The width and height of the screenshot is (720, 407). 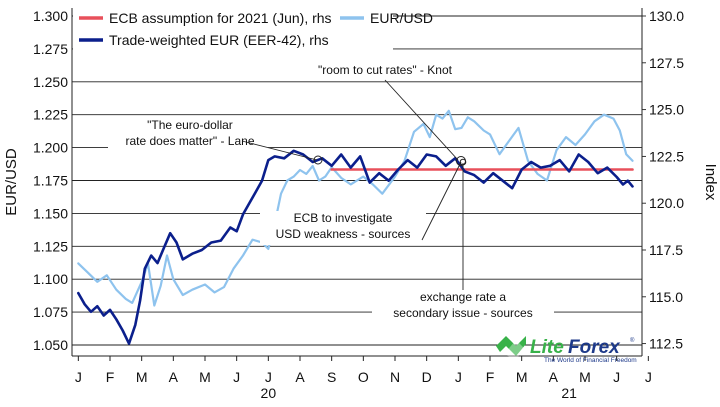 I want to click on left-tick-label: 1.250, so click(x=50, y=82).